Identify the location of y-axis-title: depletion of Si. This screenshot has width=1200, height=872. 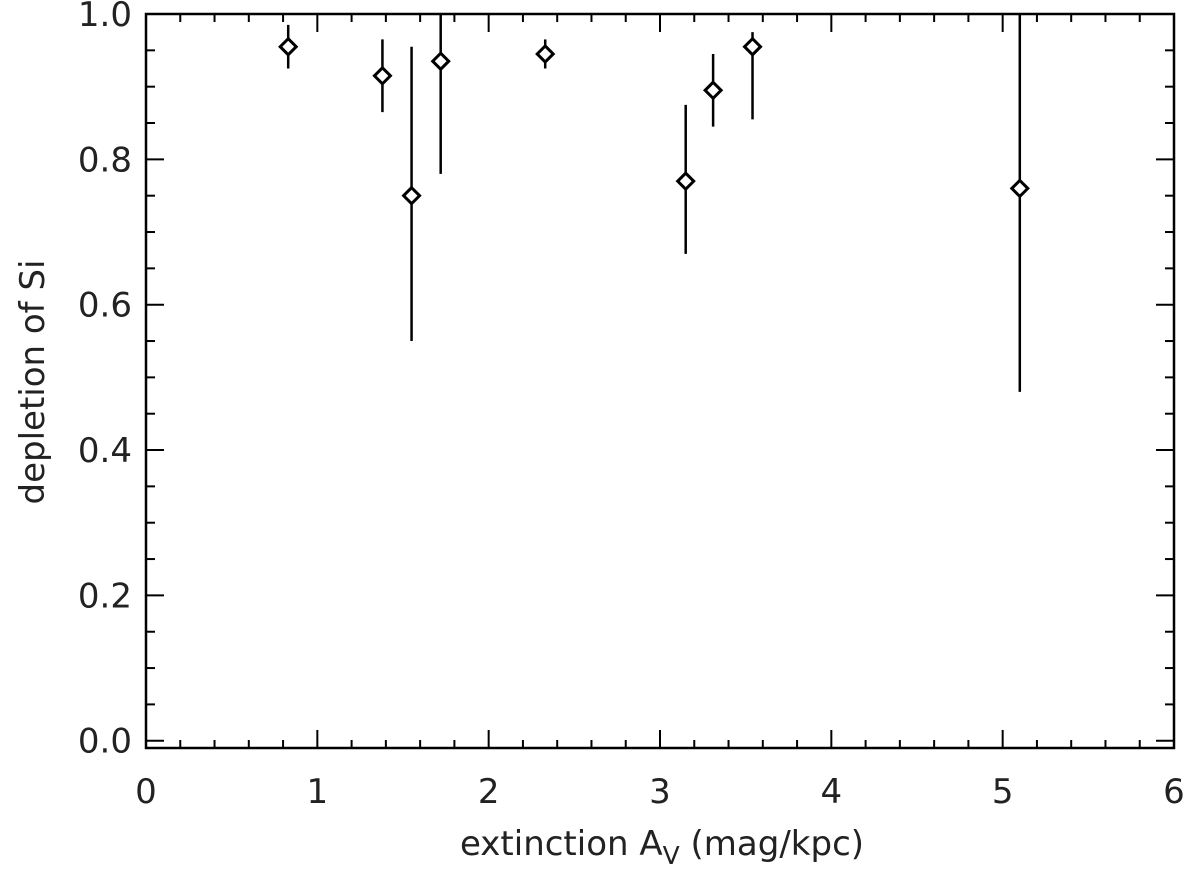
(33, 382).